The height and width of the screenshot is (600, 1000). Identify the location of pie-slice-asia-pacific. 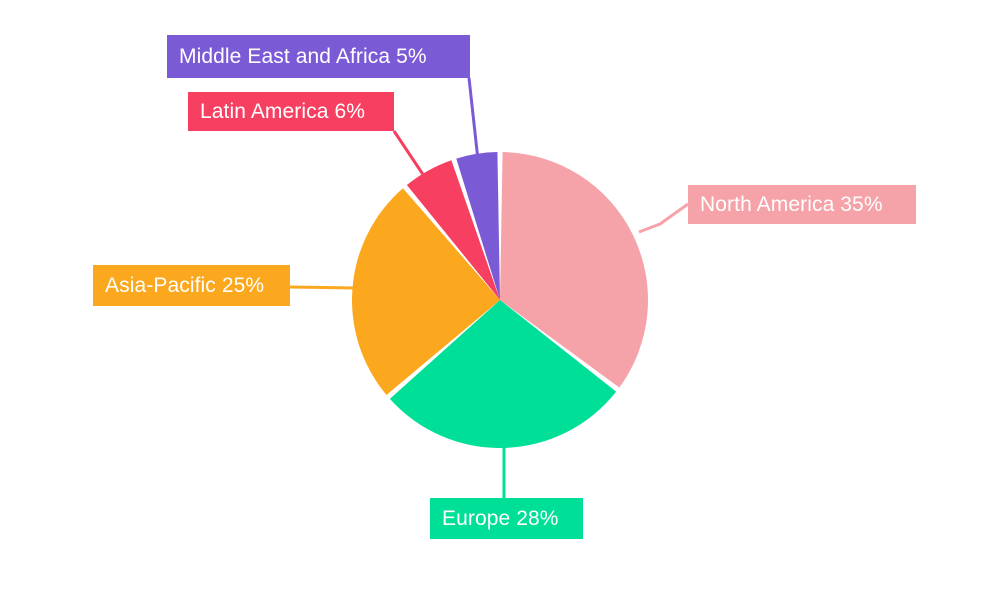
(425, 291).